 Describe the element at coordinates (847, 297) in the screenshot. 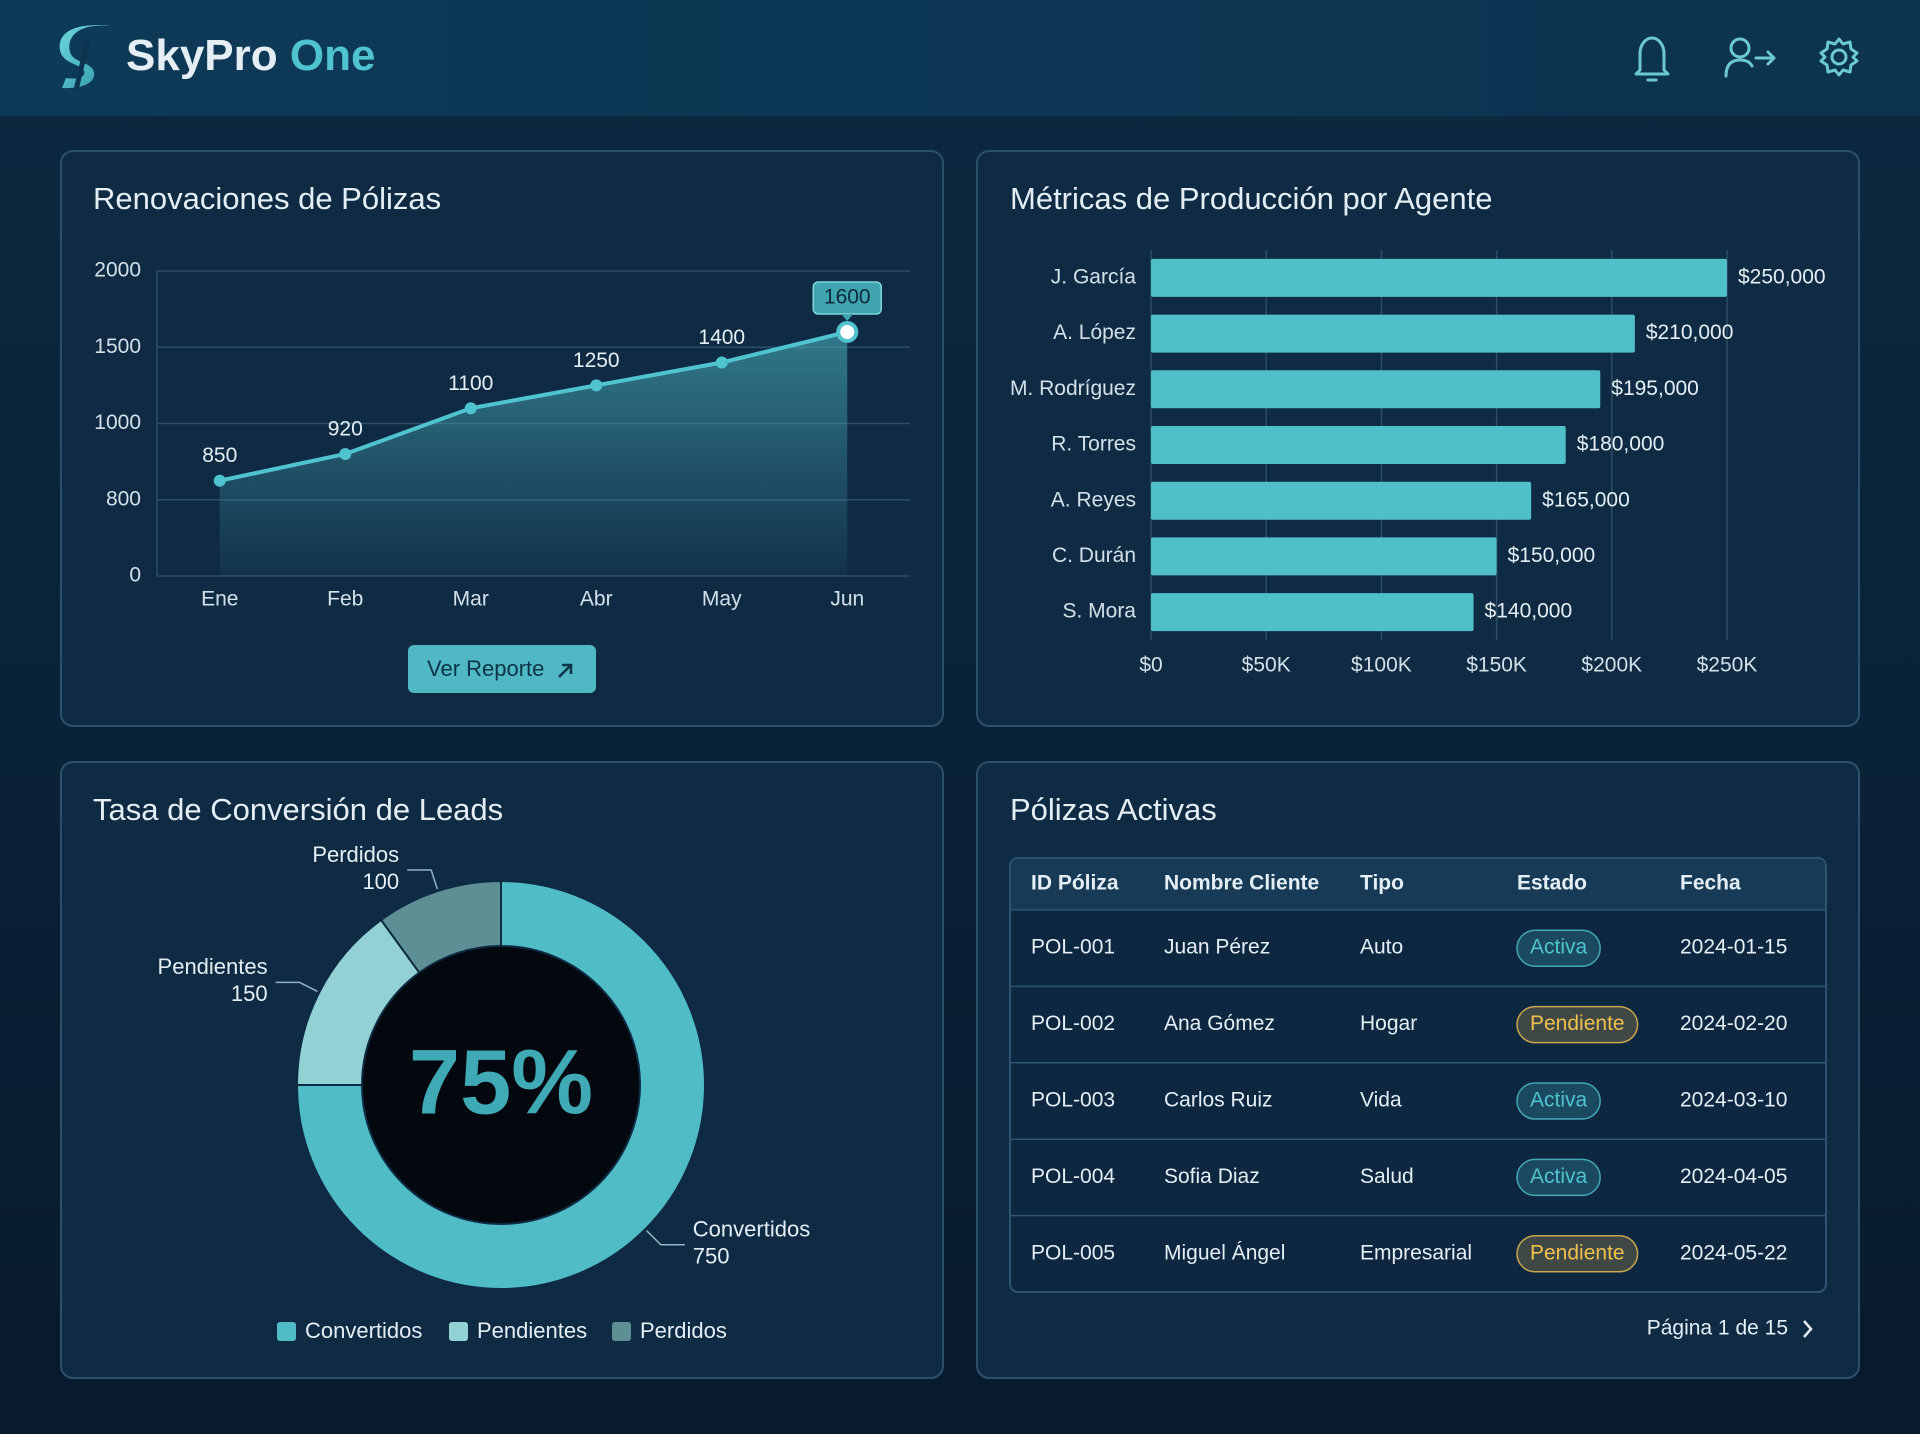

I see `data-label: 1600` at that location.